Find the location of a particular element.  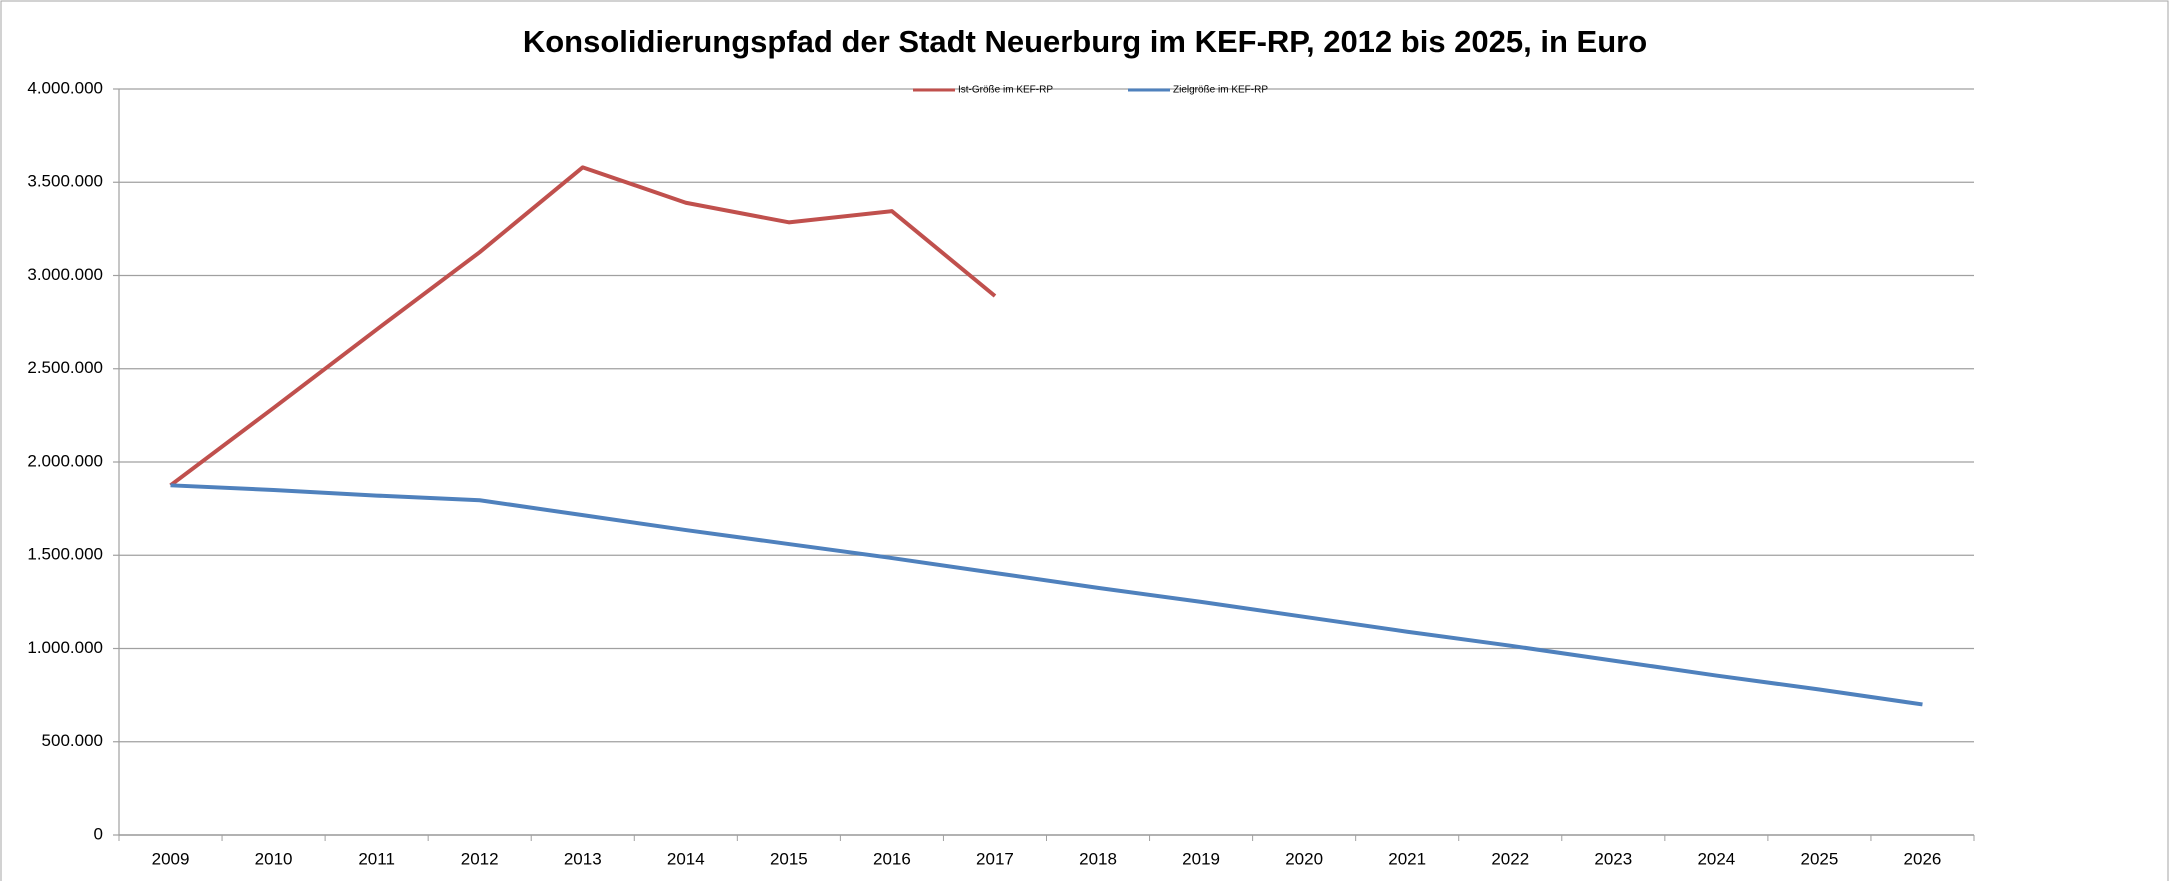

x-tick-label: 2016 is located at coordinates (892, 858).